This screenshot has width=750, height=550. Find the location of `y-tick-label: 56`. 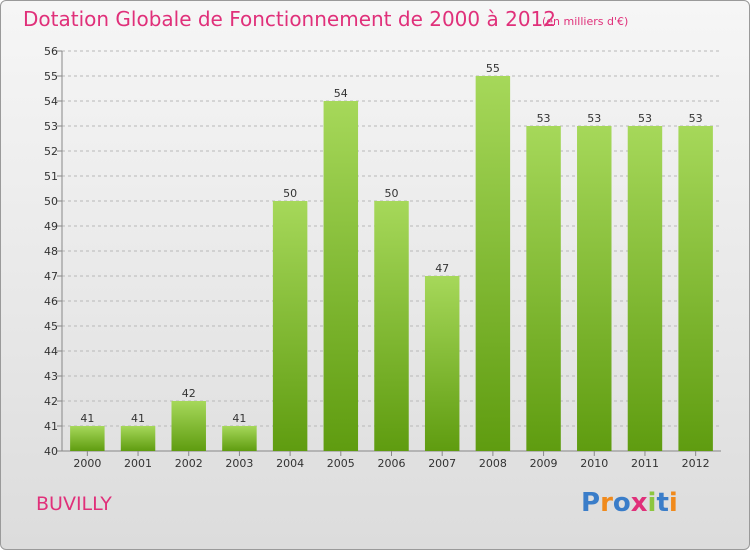

y-tick-label: 56 is located at coordinates (51, 51).